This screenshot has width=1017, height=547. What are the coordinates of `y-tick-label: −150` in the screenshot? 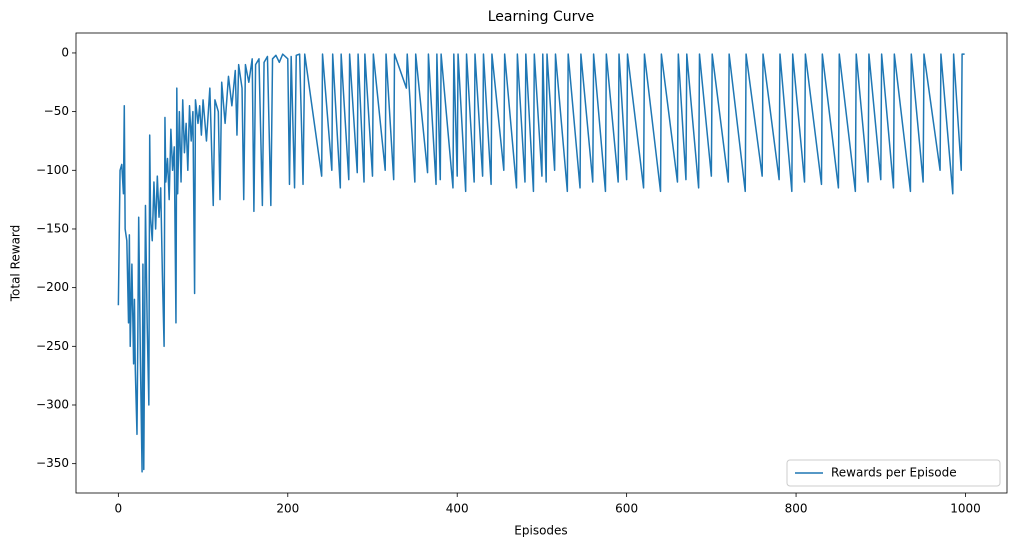 It's located at (52, 228).